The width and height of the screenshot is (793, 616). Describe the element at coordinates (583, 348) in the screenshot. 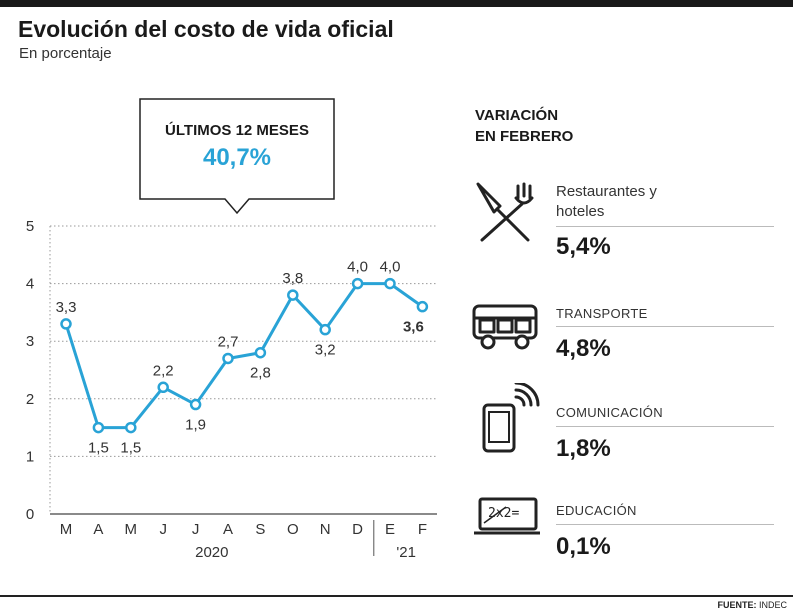

I see `category-value: 4,8%` at that location.